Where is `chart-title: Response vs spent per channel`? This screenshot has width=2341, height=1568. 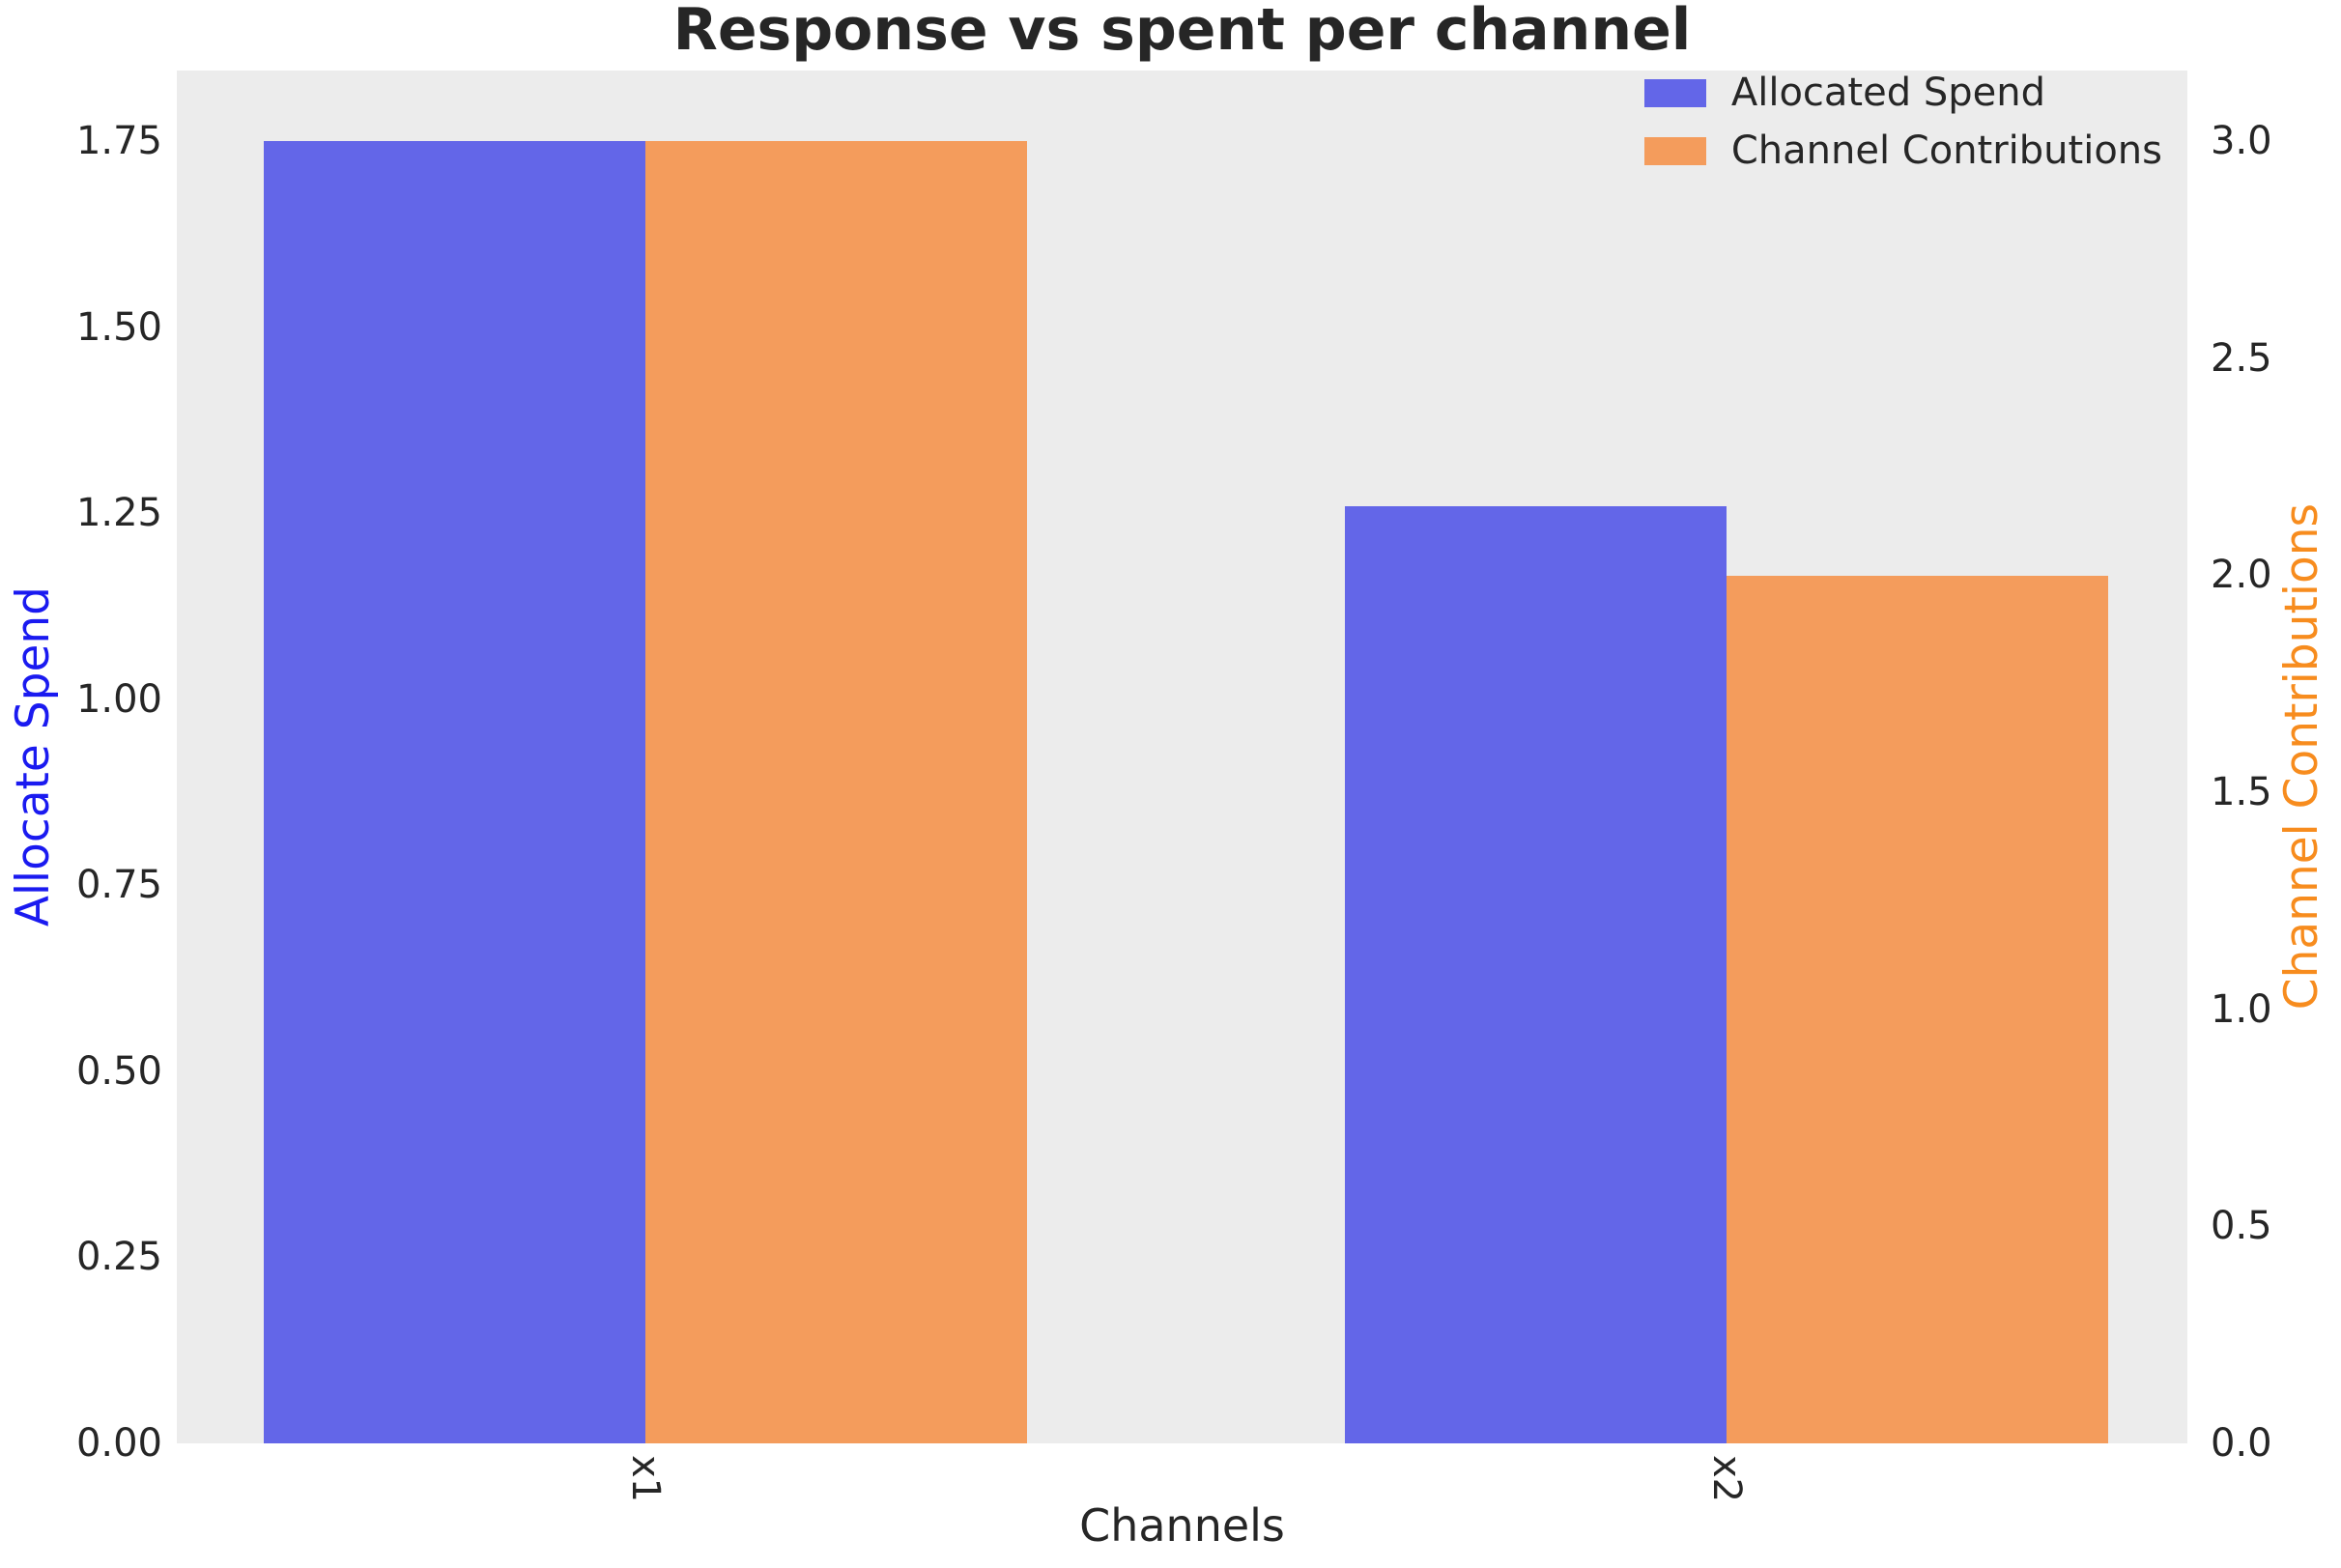
chart-title: Response vs spent per channel is located at coordinates (1182, 32).